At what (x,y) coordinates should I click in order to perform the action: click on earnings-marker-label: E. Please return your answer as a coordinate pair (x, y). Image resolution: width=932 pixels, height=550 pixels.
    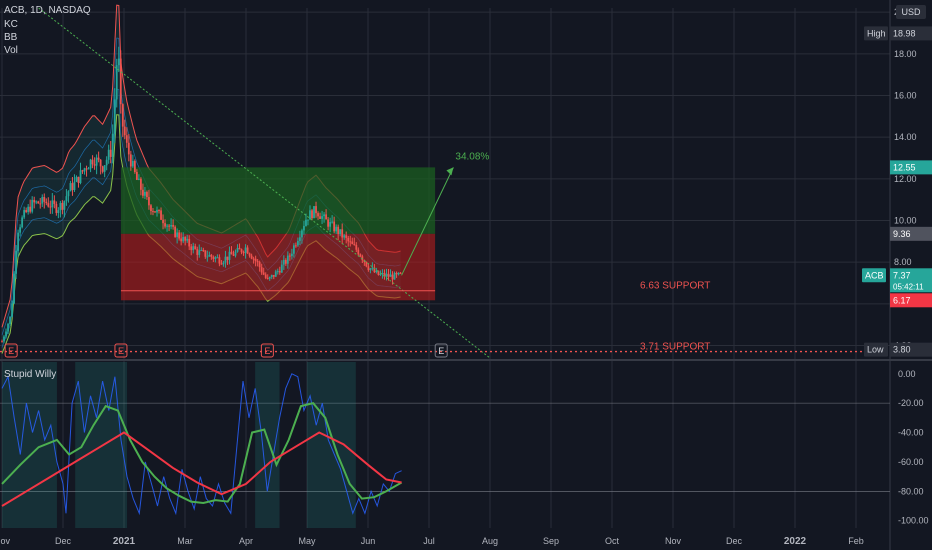
    Looking at the image, I should click on (11, 351).